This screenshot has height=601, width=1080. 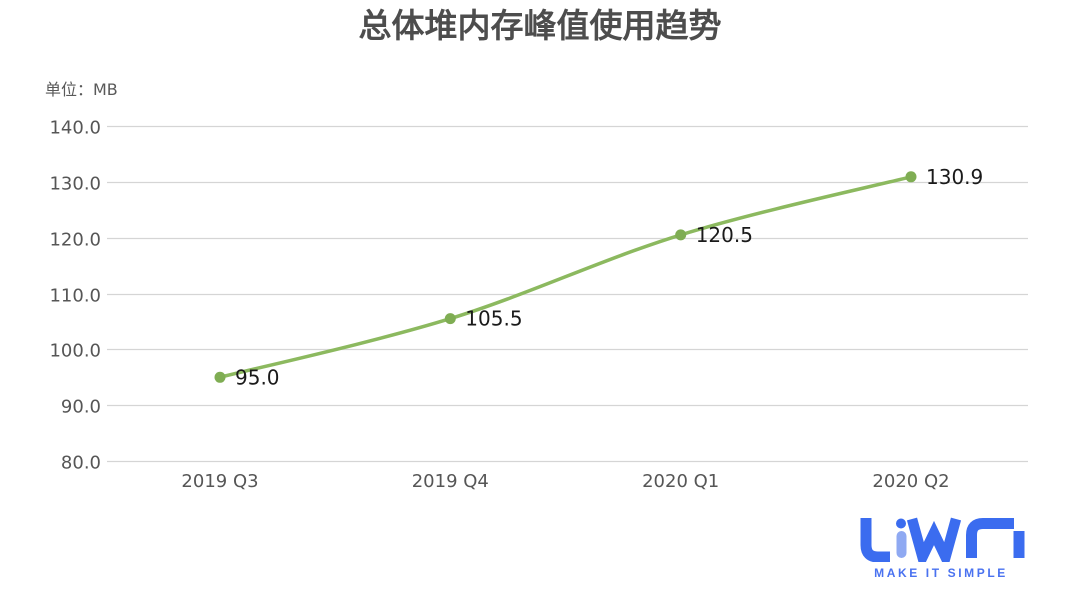 I want to click on y-axis-tick-label: 90.0, so click(x=81, y=407).